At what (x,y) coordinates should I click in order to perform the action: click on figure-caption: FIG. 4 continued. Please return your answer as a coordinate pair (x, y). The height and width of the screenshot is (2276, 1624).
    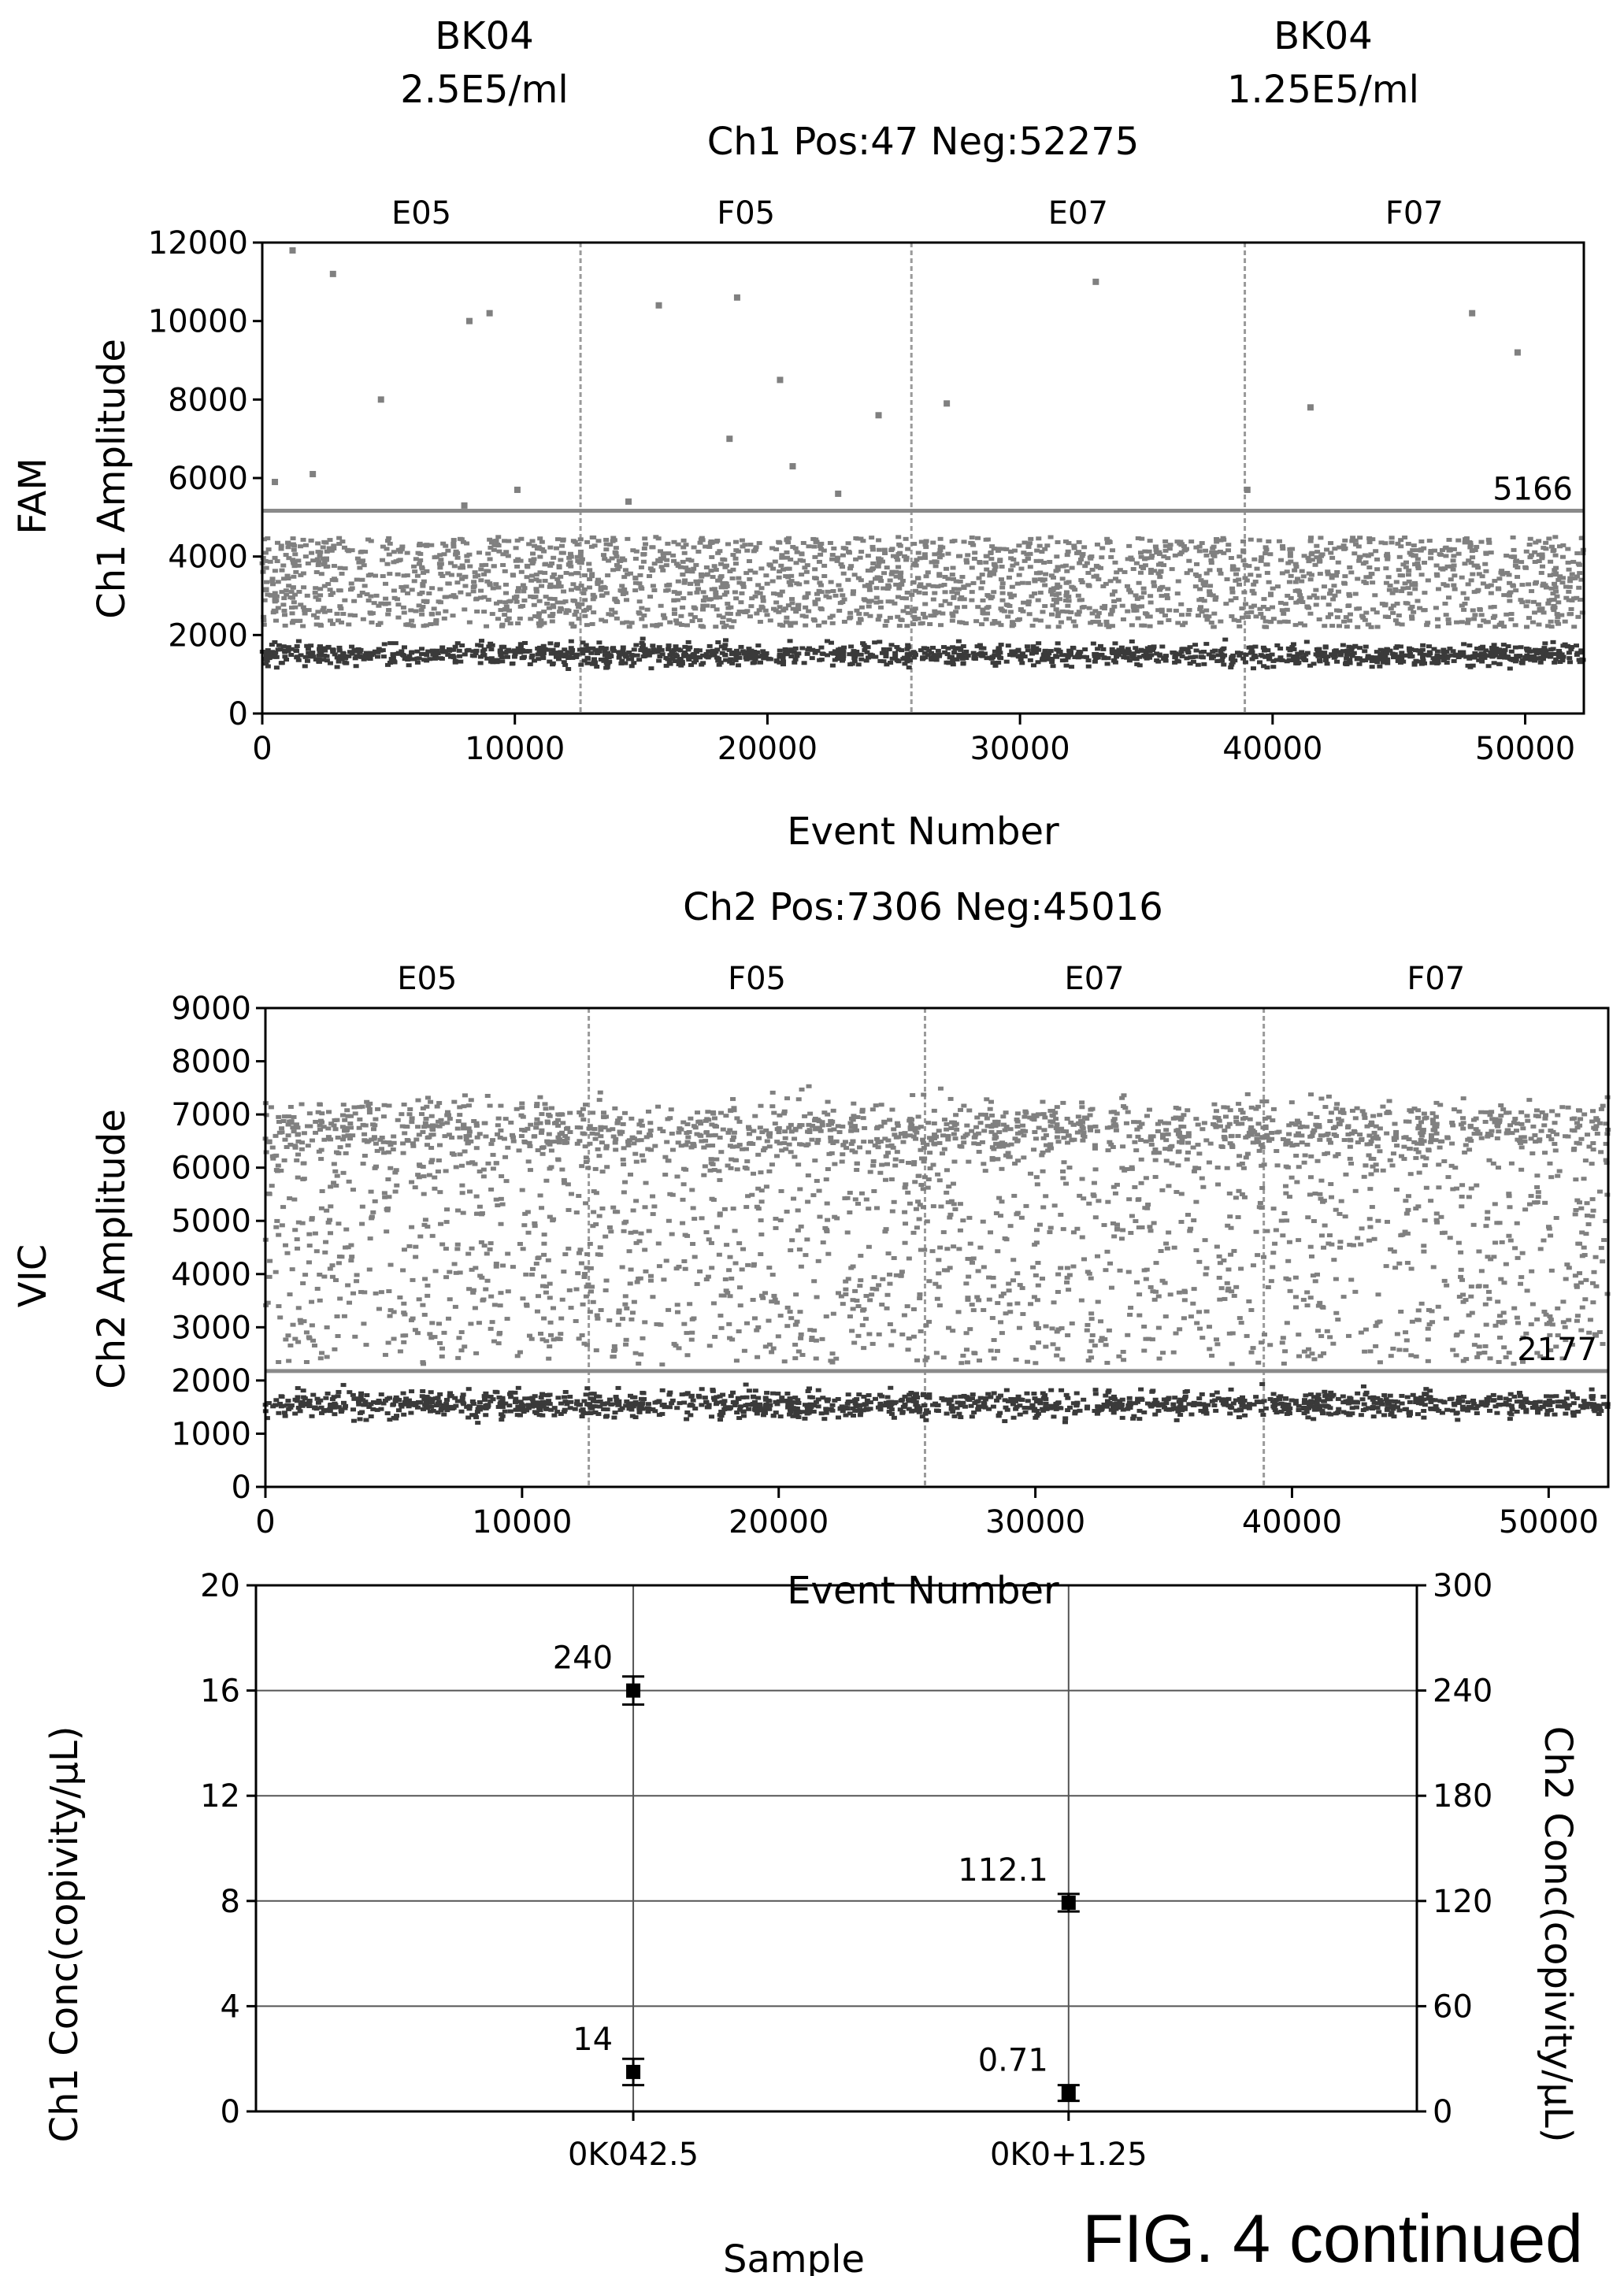
    Looking at the image, I should click on (1332, 2238).